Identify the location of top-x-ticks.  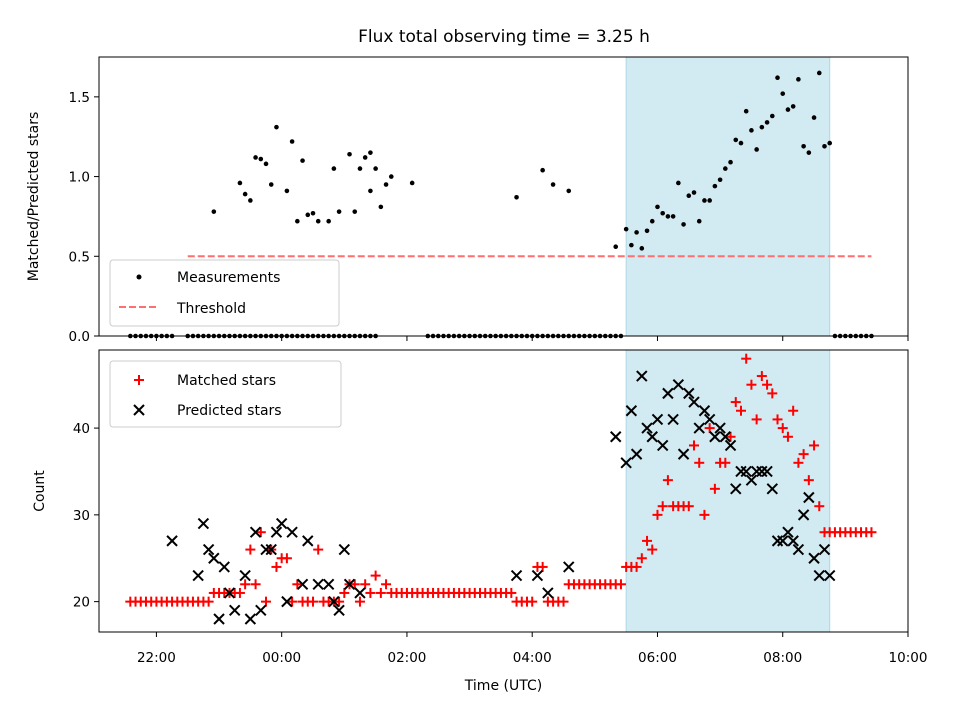
(532, 338).